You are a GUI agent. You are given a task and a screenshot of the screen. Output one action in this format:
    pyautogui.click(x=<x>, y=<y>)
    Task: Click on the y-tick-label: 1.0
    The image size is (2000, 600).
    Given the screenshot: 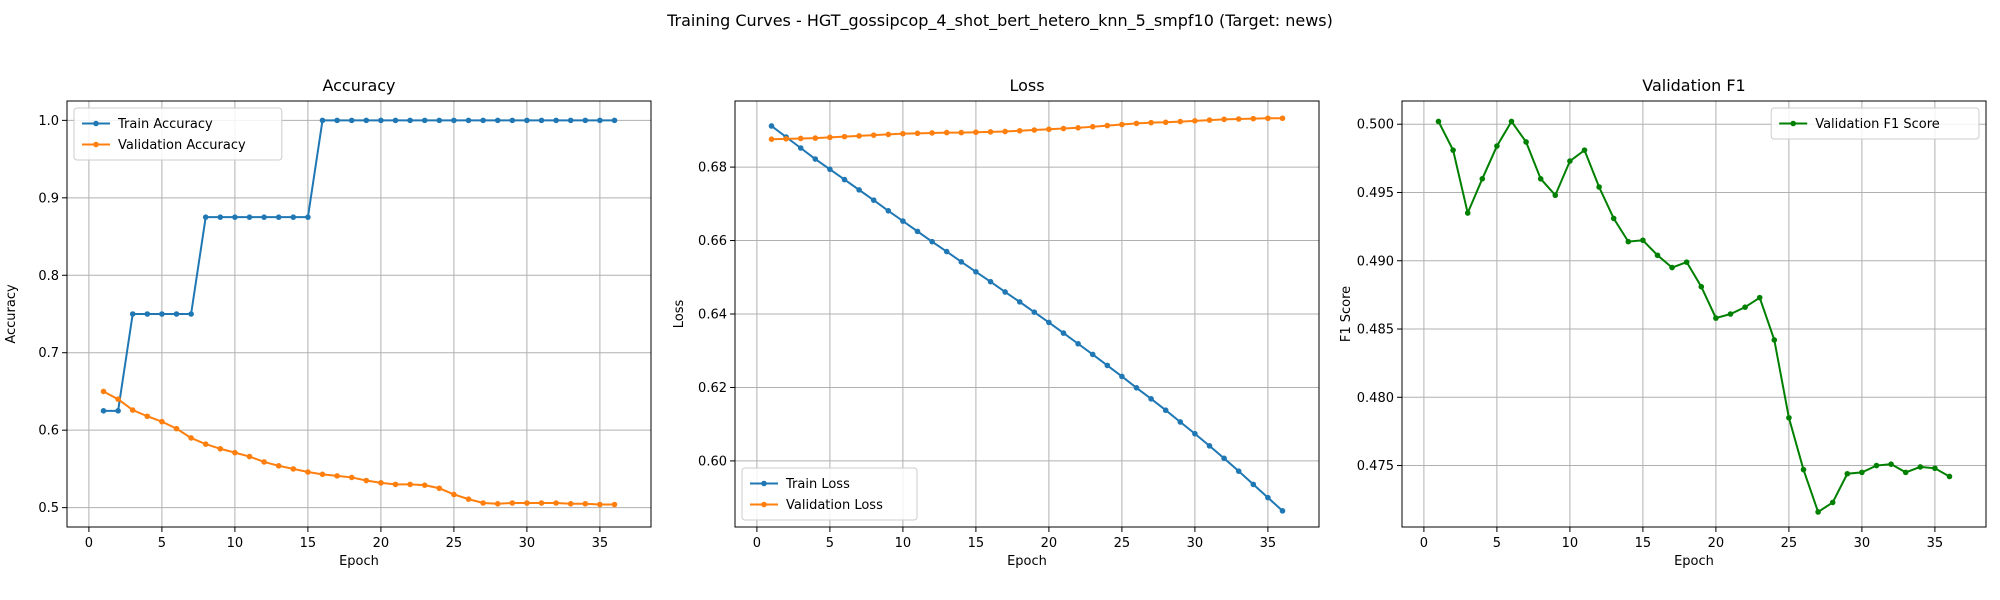 What is the action you would take?
    pyautogui.click(x=48, y=121)
    